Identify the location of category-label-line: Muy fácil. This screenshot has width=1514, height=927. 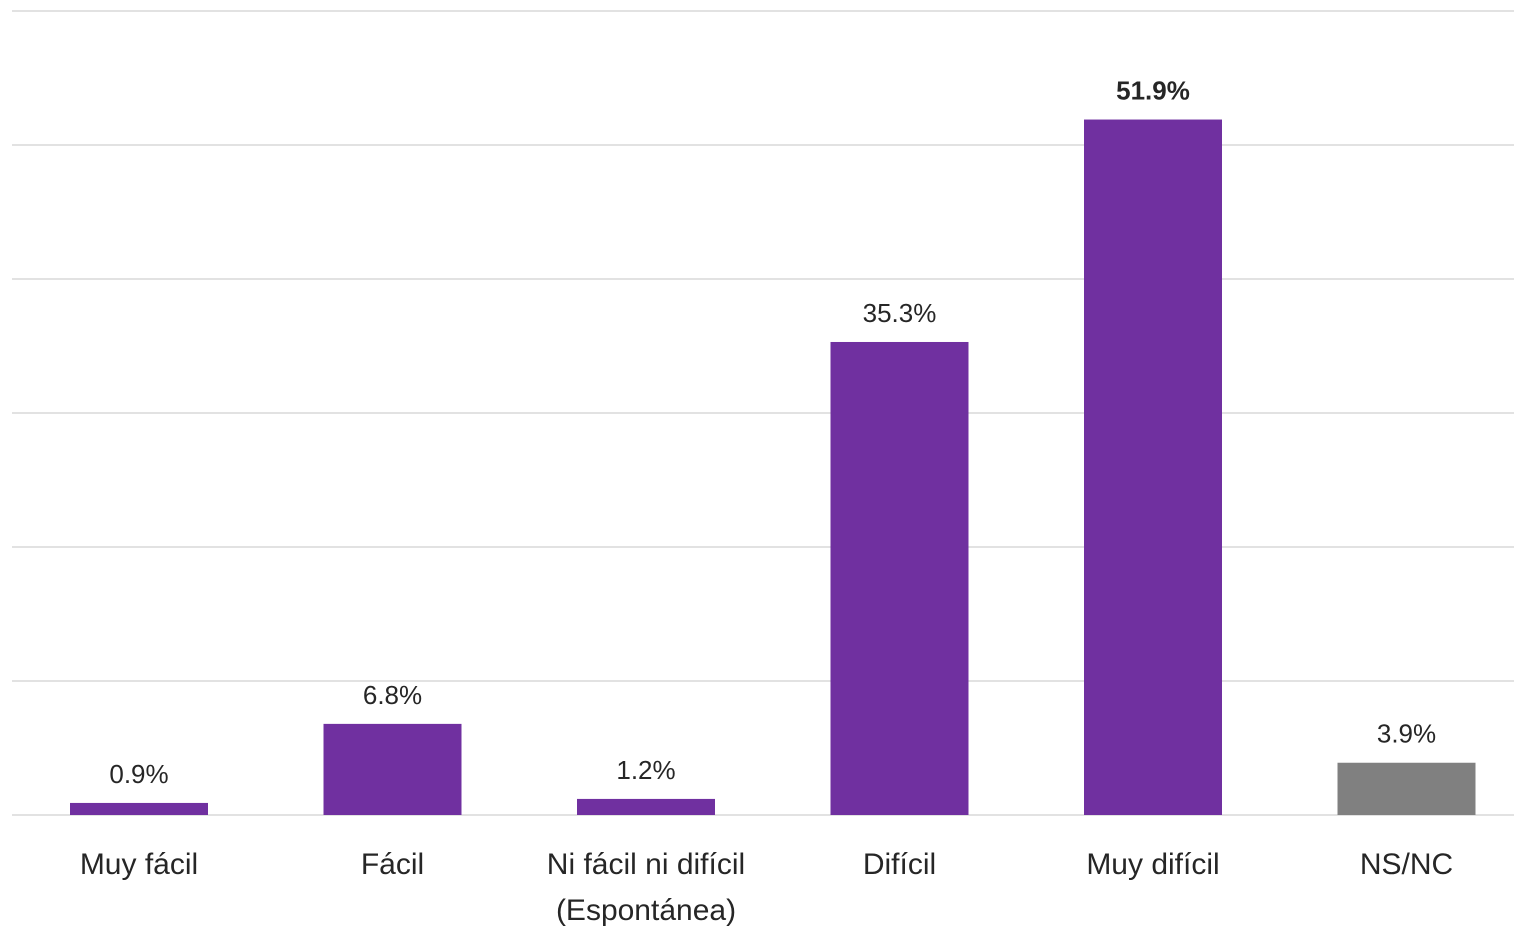
(139, 864).